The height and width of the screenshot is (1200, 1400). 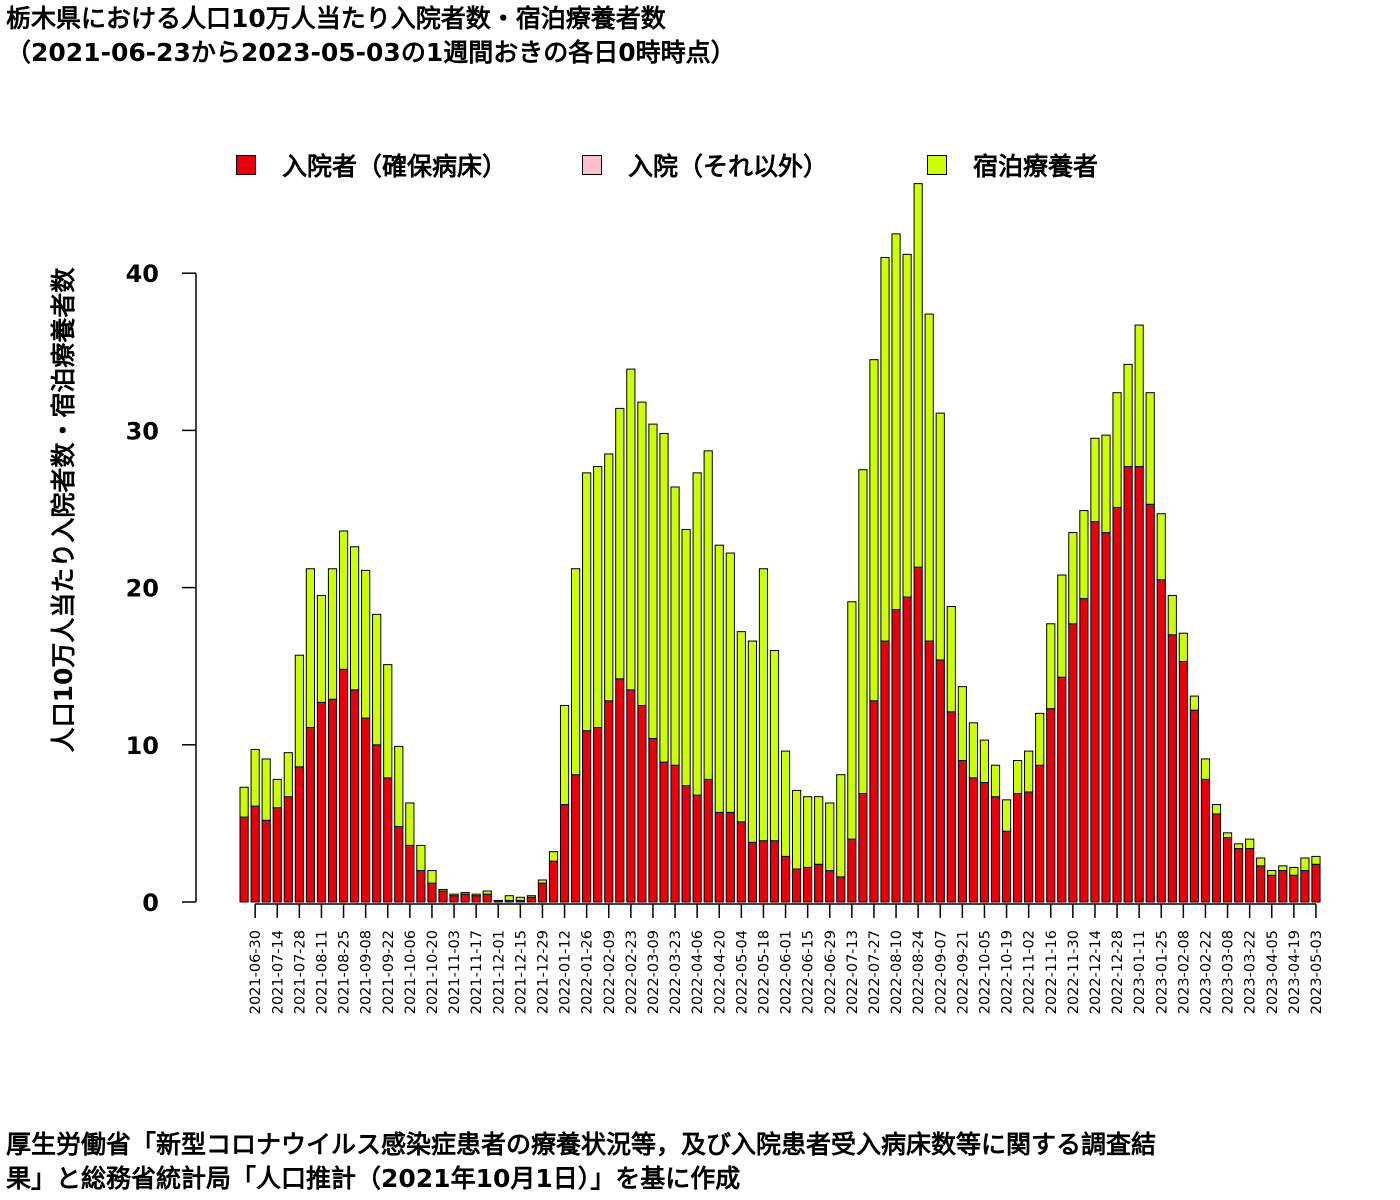 I want to click on x-tick-label-2021-08-11: 2021-08-11, so click(x=322, y=972).